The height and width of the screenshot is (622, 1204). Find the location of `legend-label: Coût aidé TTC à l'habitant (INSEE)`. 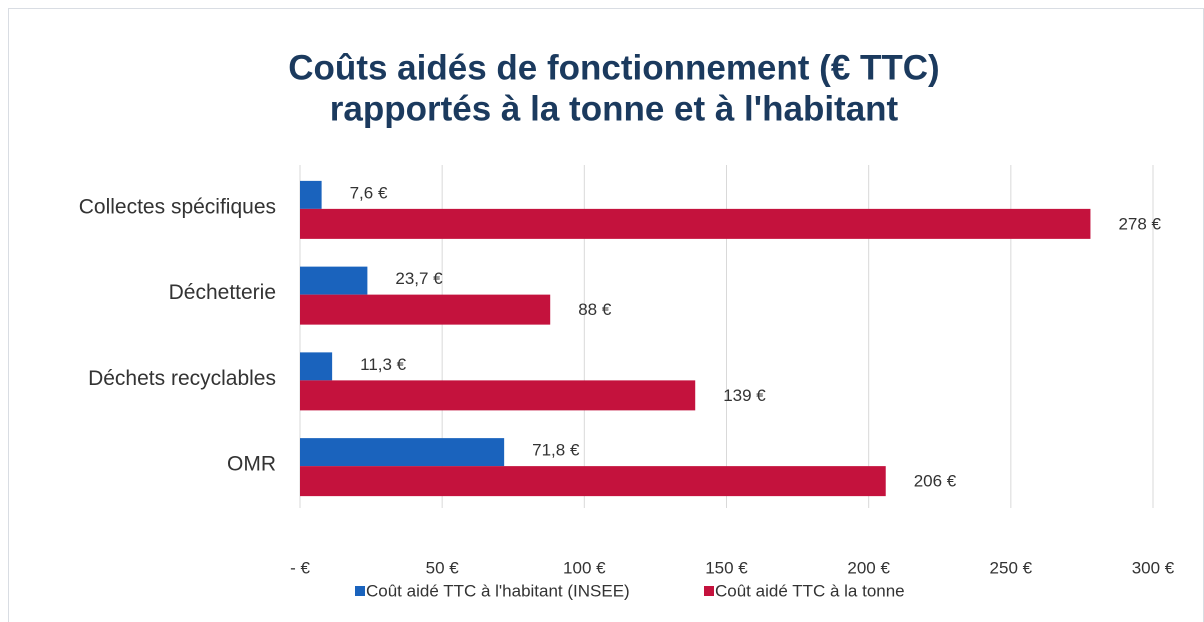

legend-label: Coût aidé TTC à l'habitant (INSEE) is located at coordinates (498, 590).